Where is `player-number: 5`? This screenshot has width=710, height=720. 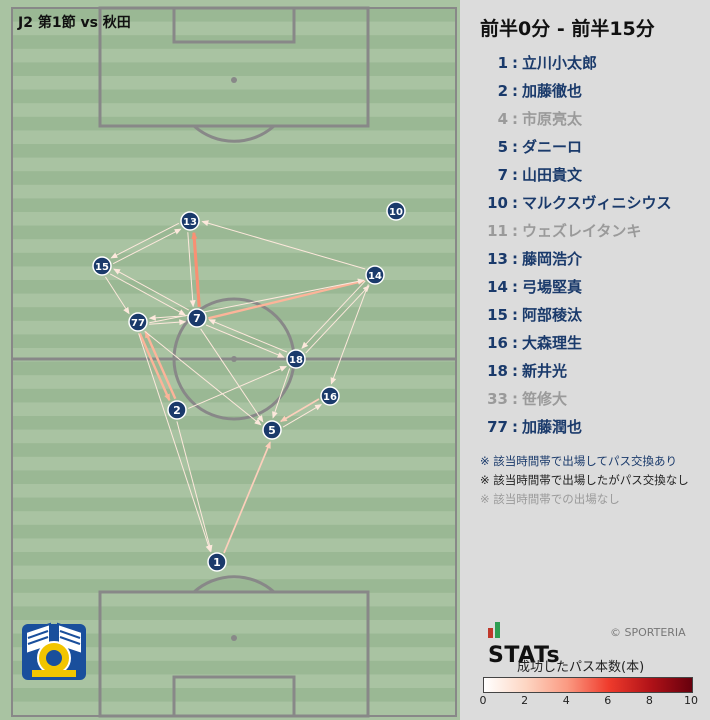 player-number: 5 is located at coordinates (502, 147).